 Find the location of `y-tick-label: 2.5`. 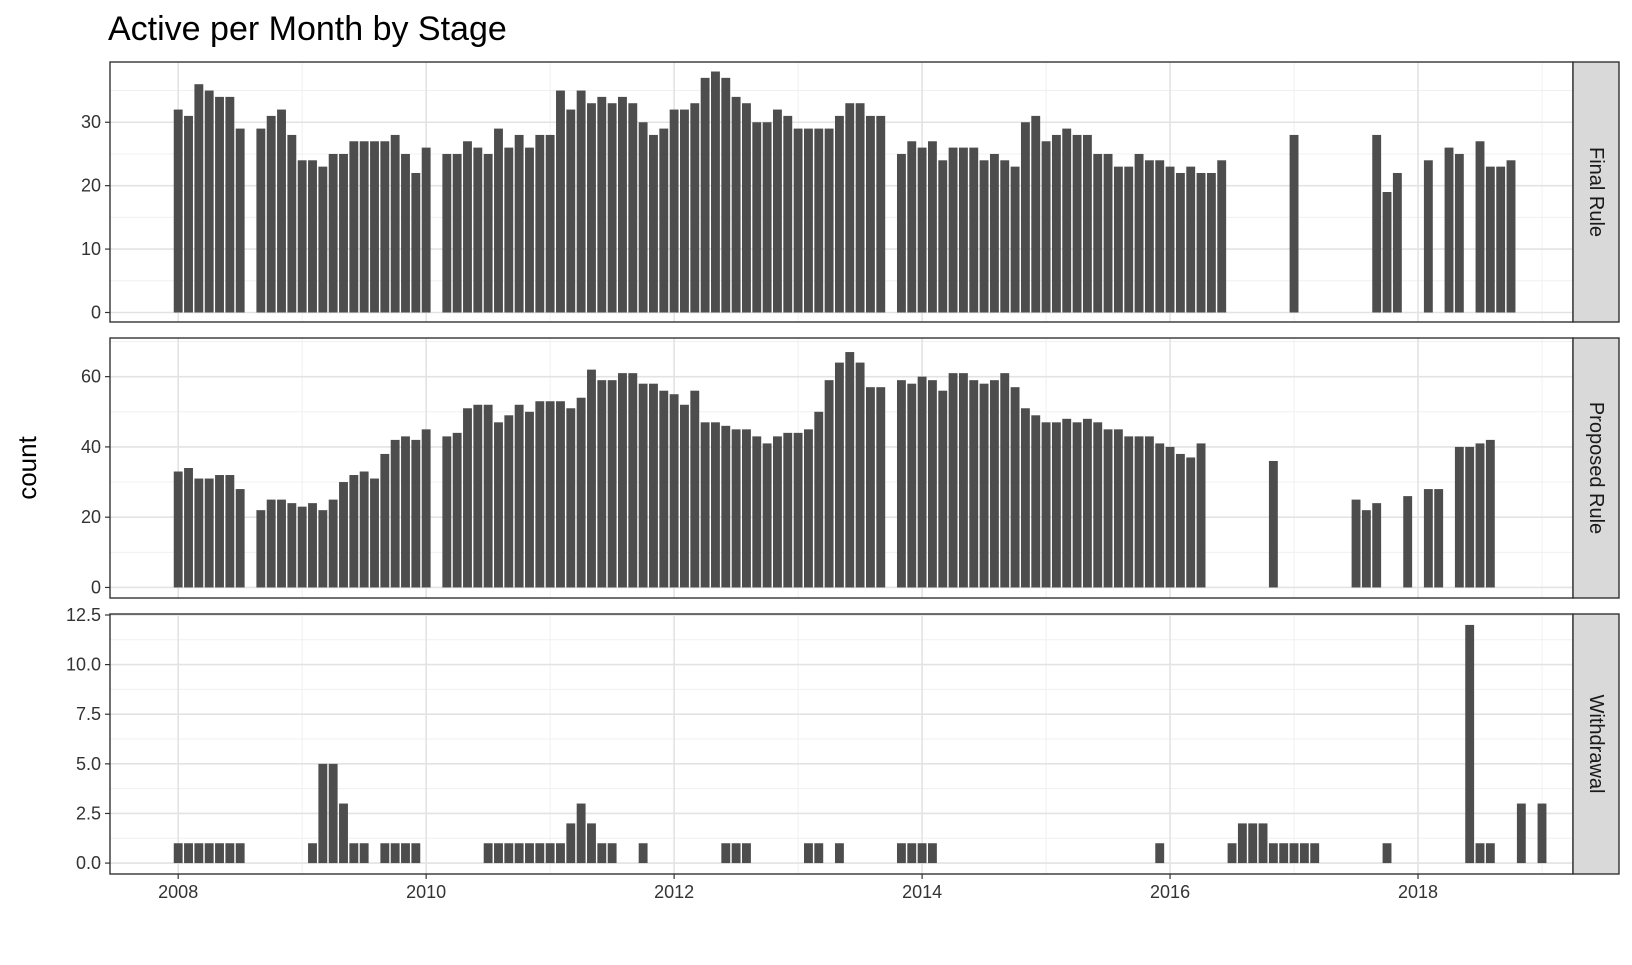

y-tick-label: 2.5 is located at coordinates (88, 813).